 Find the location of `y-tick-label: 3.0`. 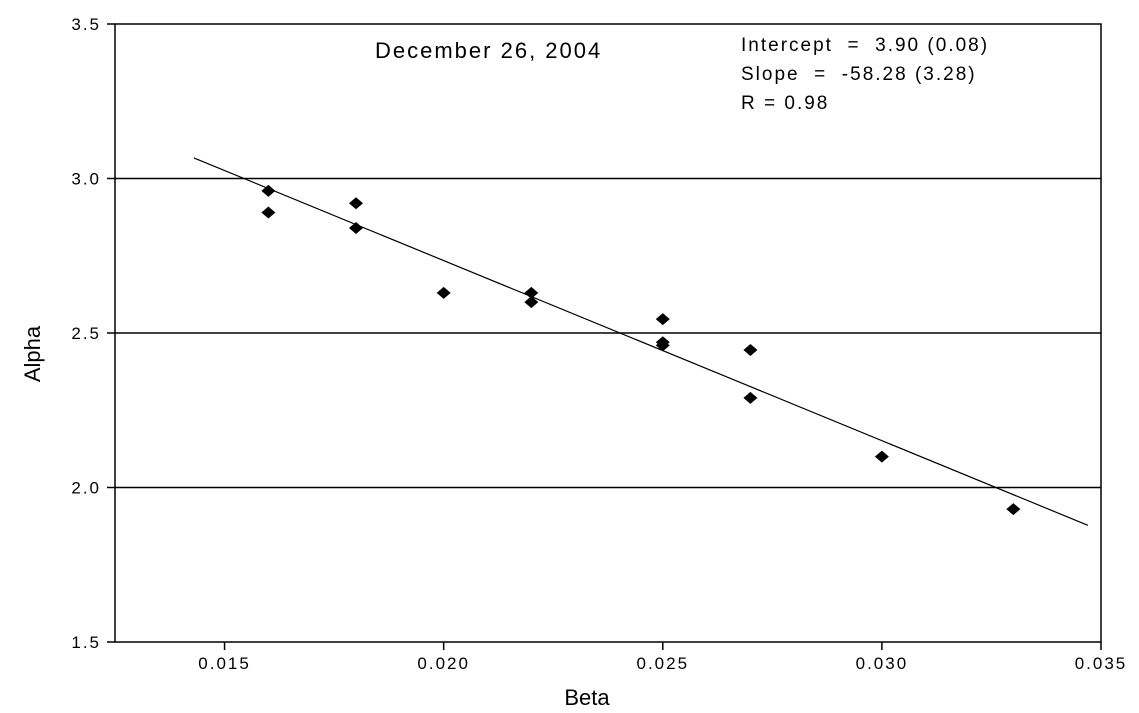

y-tick-label: 3.0 is located at coordinates (86, 179).